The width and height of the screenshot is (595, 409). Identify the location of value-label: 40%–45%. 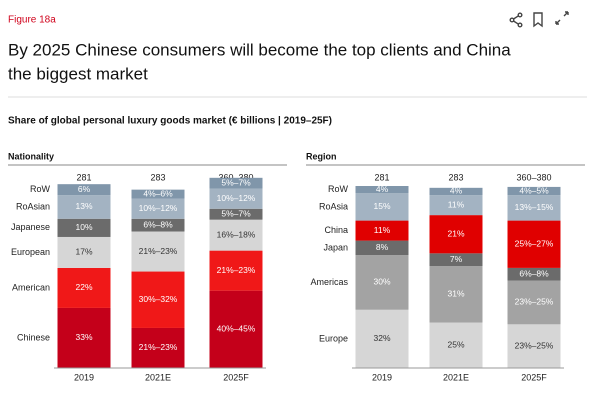
(236, 329).